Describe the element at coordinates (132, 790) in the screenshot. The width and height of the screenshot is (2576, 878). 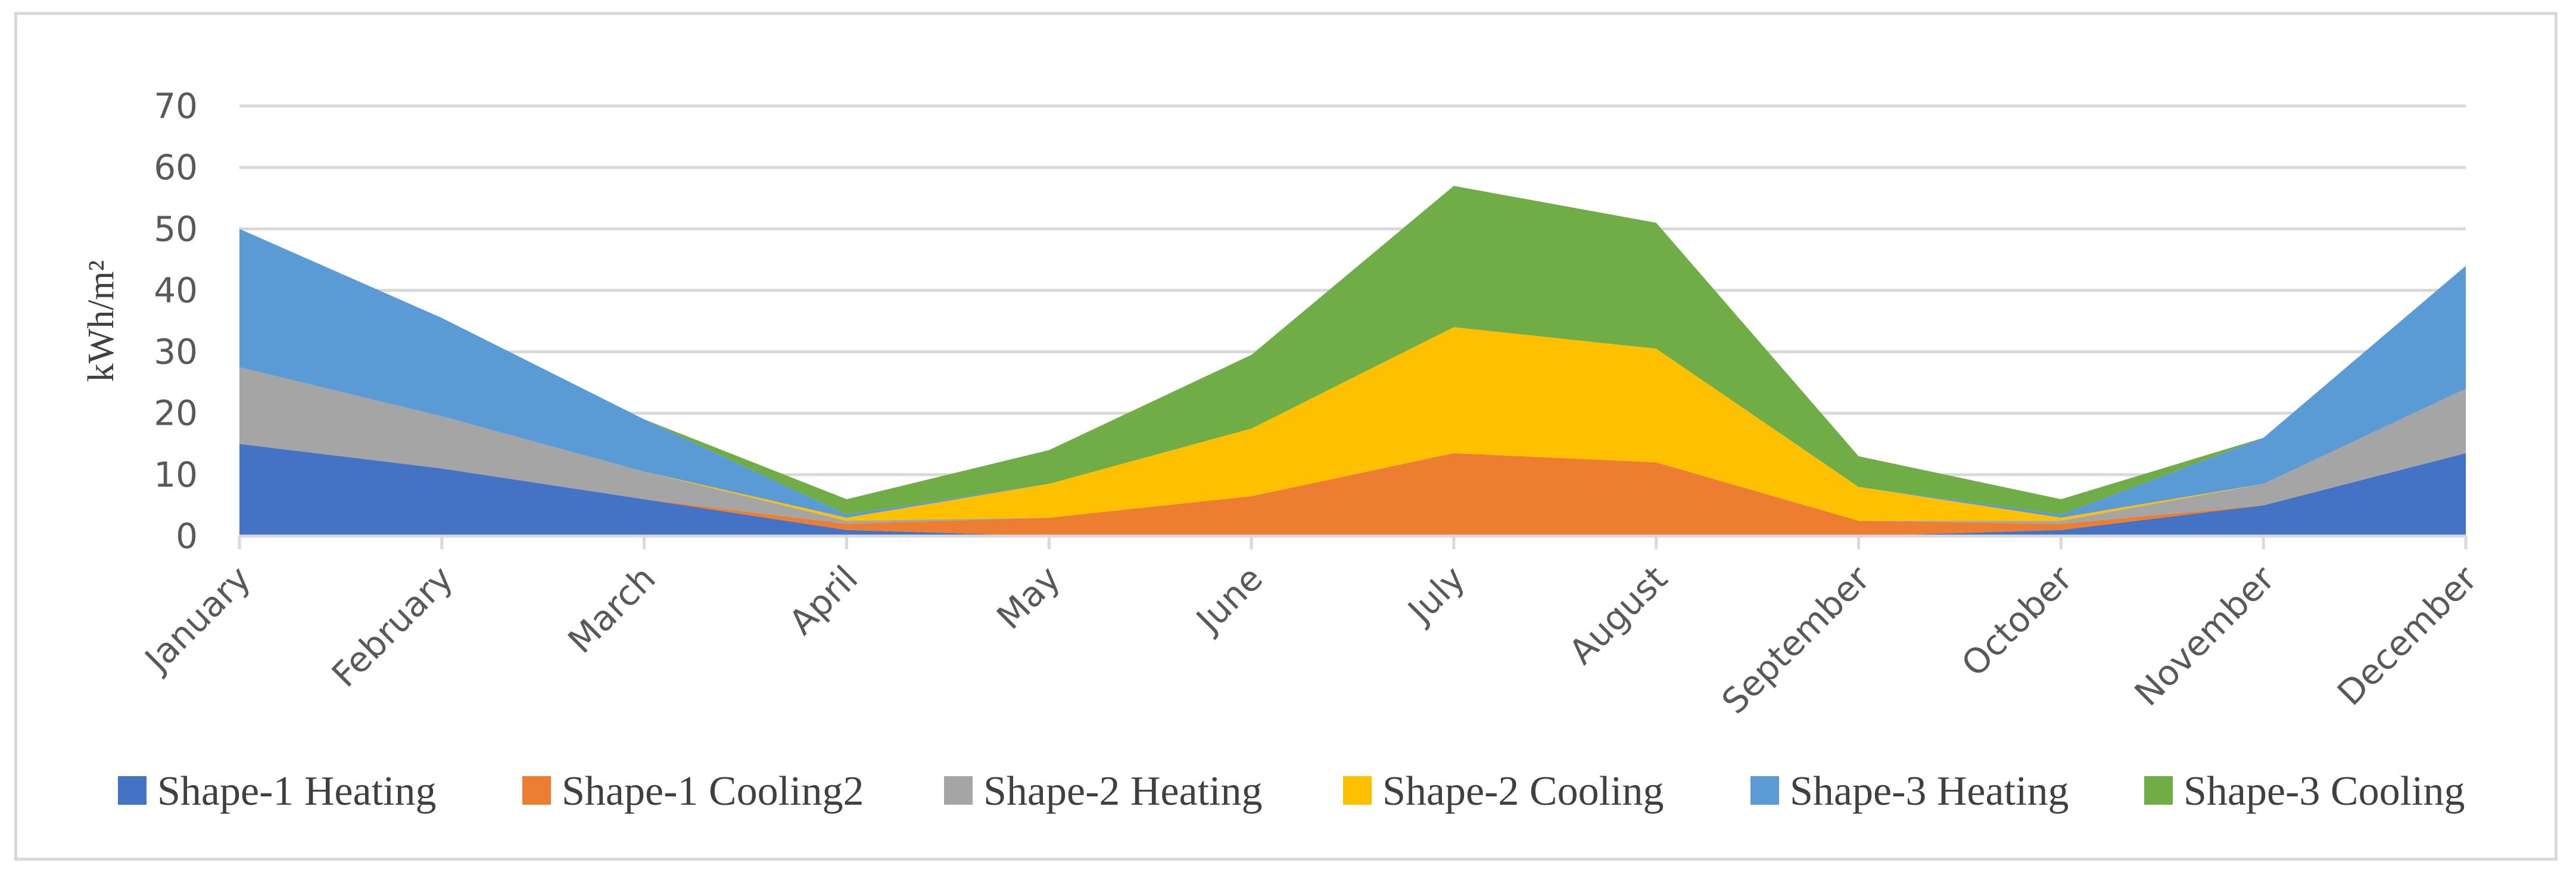
I see `legend-swatch-shape-1-heating` at that location.